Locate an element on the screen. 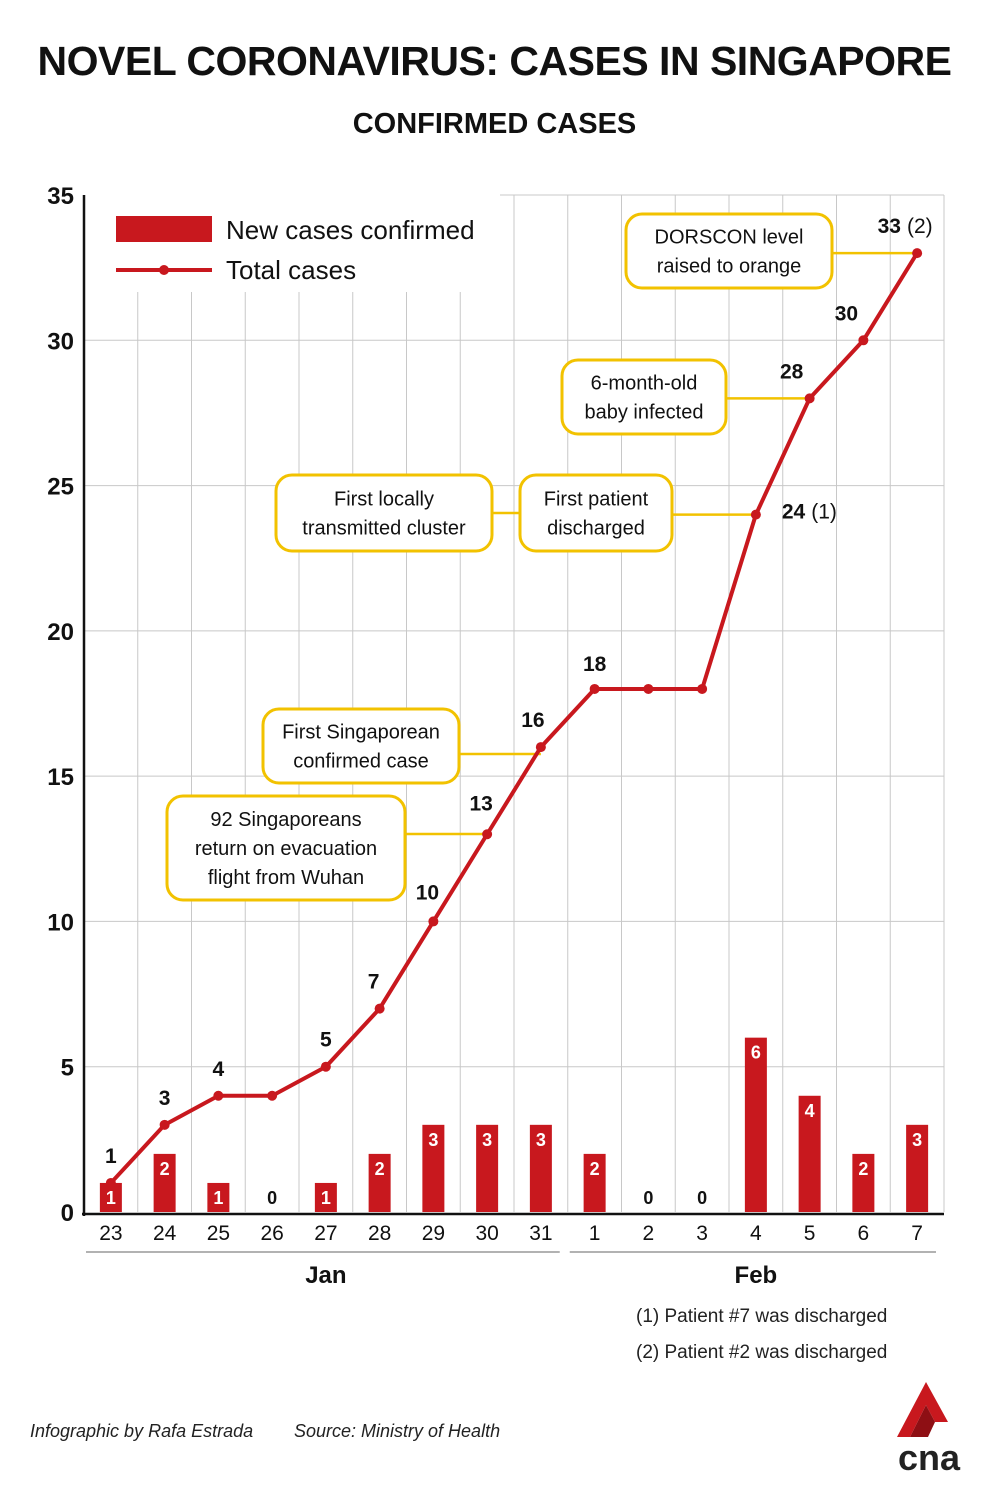 This screenshot has width=989, height=1493. x-tick-label: 29 is located at coordinates (433, 1233).